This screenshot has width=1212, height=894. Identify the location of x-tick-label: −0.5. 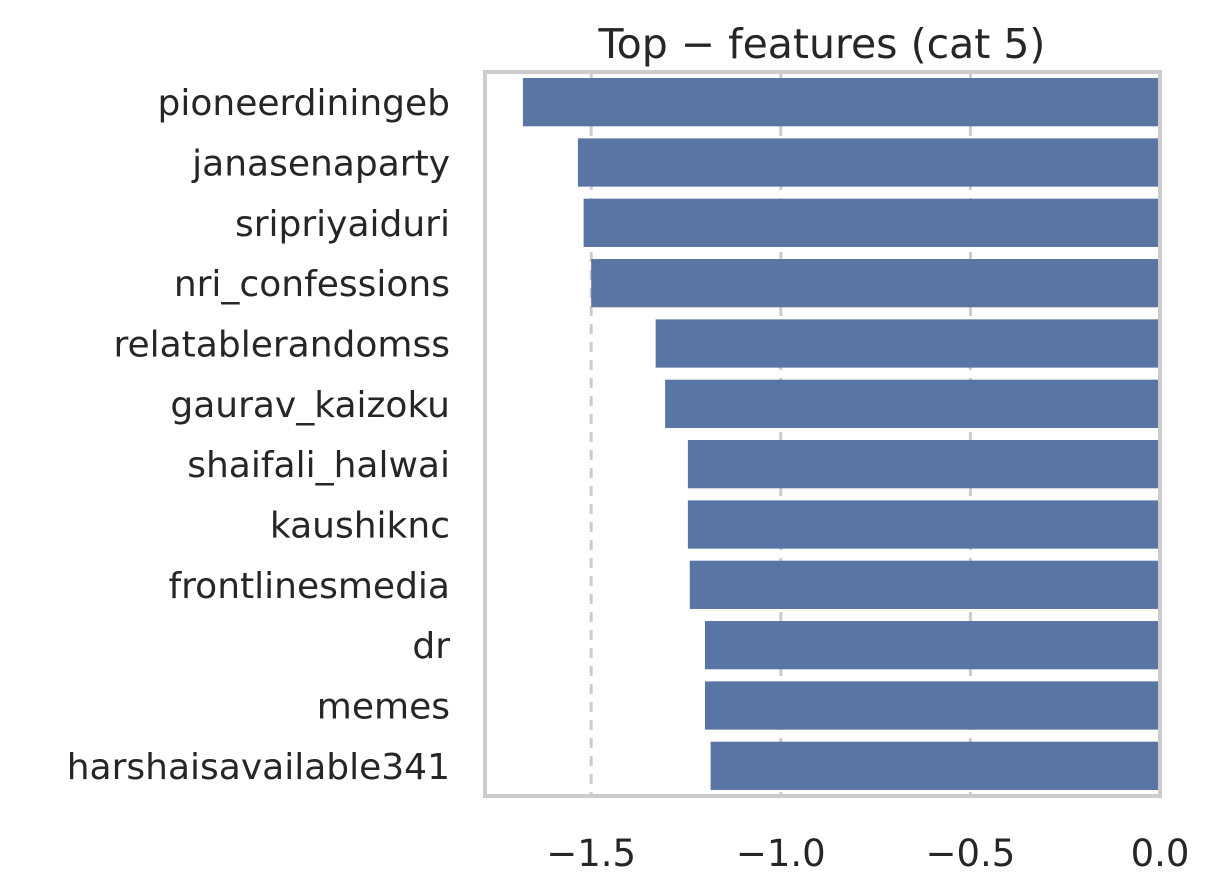
(970, 853).